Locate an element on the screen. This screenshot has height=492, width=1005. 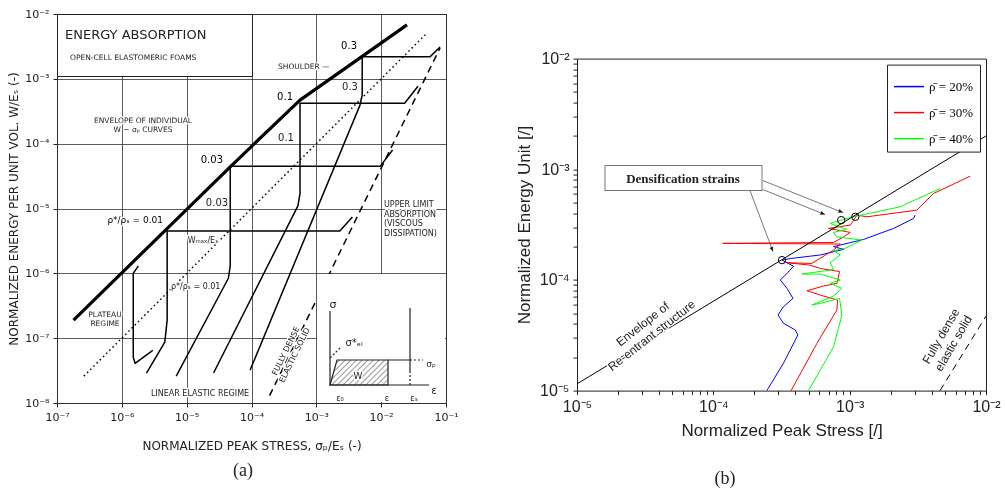
y-tick-label: 10⁻⁸ is located at coordinates (38, 403).